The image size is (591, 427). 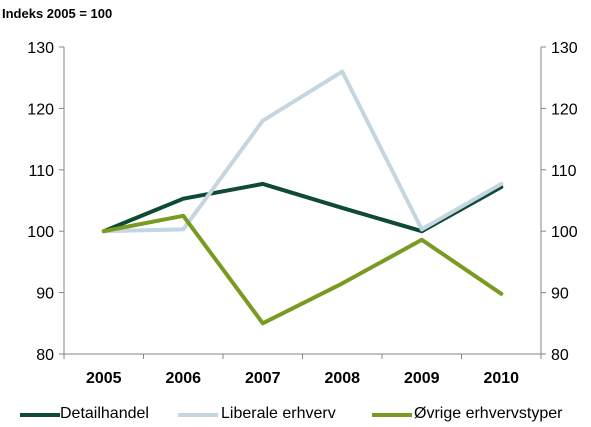 What do you see at coordinates (342, 378) in the screenshot?
I see `x-tick-label: 2008` at bounding box center [342, 378].